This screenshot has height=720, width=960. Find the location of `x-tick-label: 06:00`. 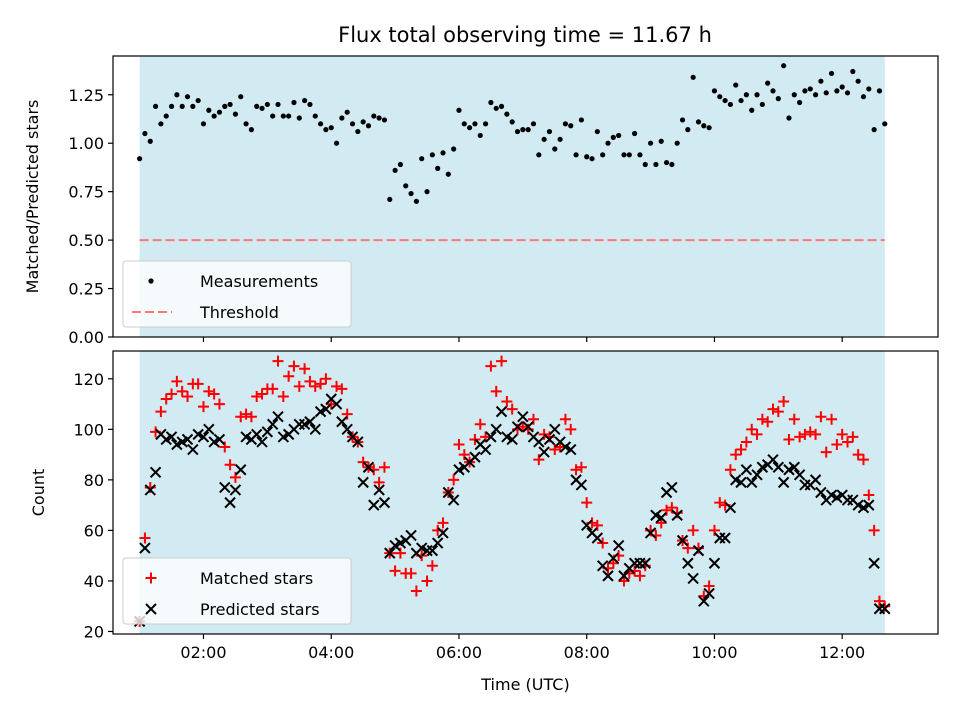

x-tick-label: 06:00 is located at coordinates (459, 652).